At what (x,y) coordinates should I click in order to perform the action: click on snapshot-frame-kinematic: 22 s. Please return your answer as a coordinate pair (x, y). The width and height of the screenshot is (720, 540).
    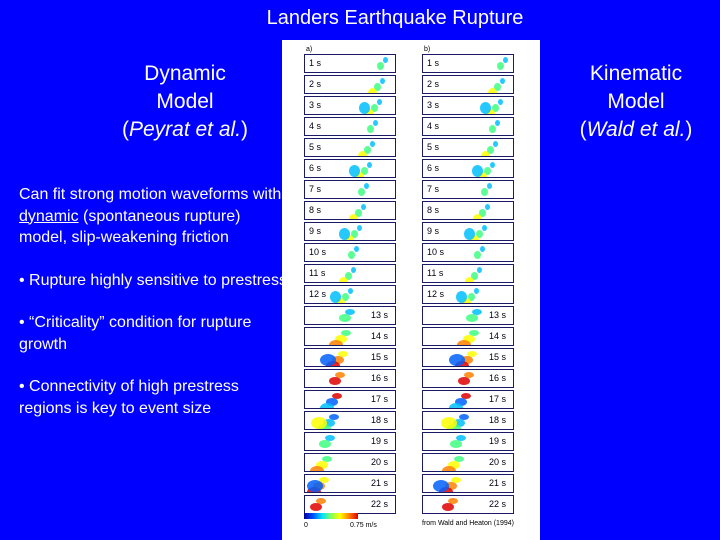
    Looking at the image, I should click on (468, 504).